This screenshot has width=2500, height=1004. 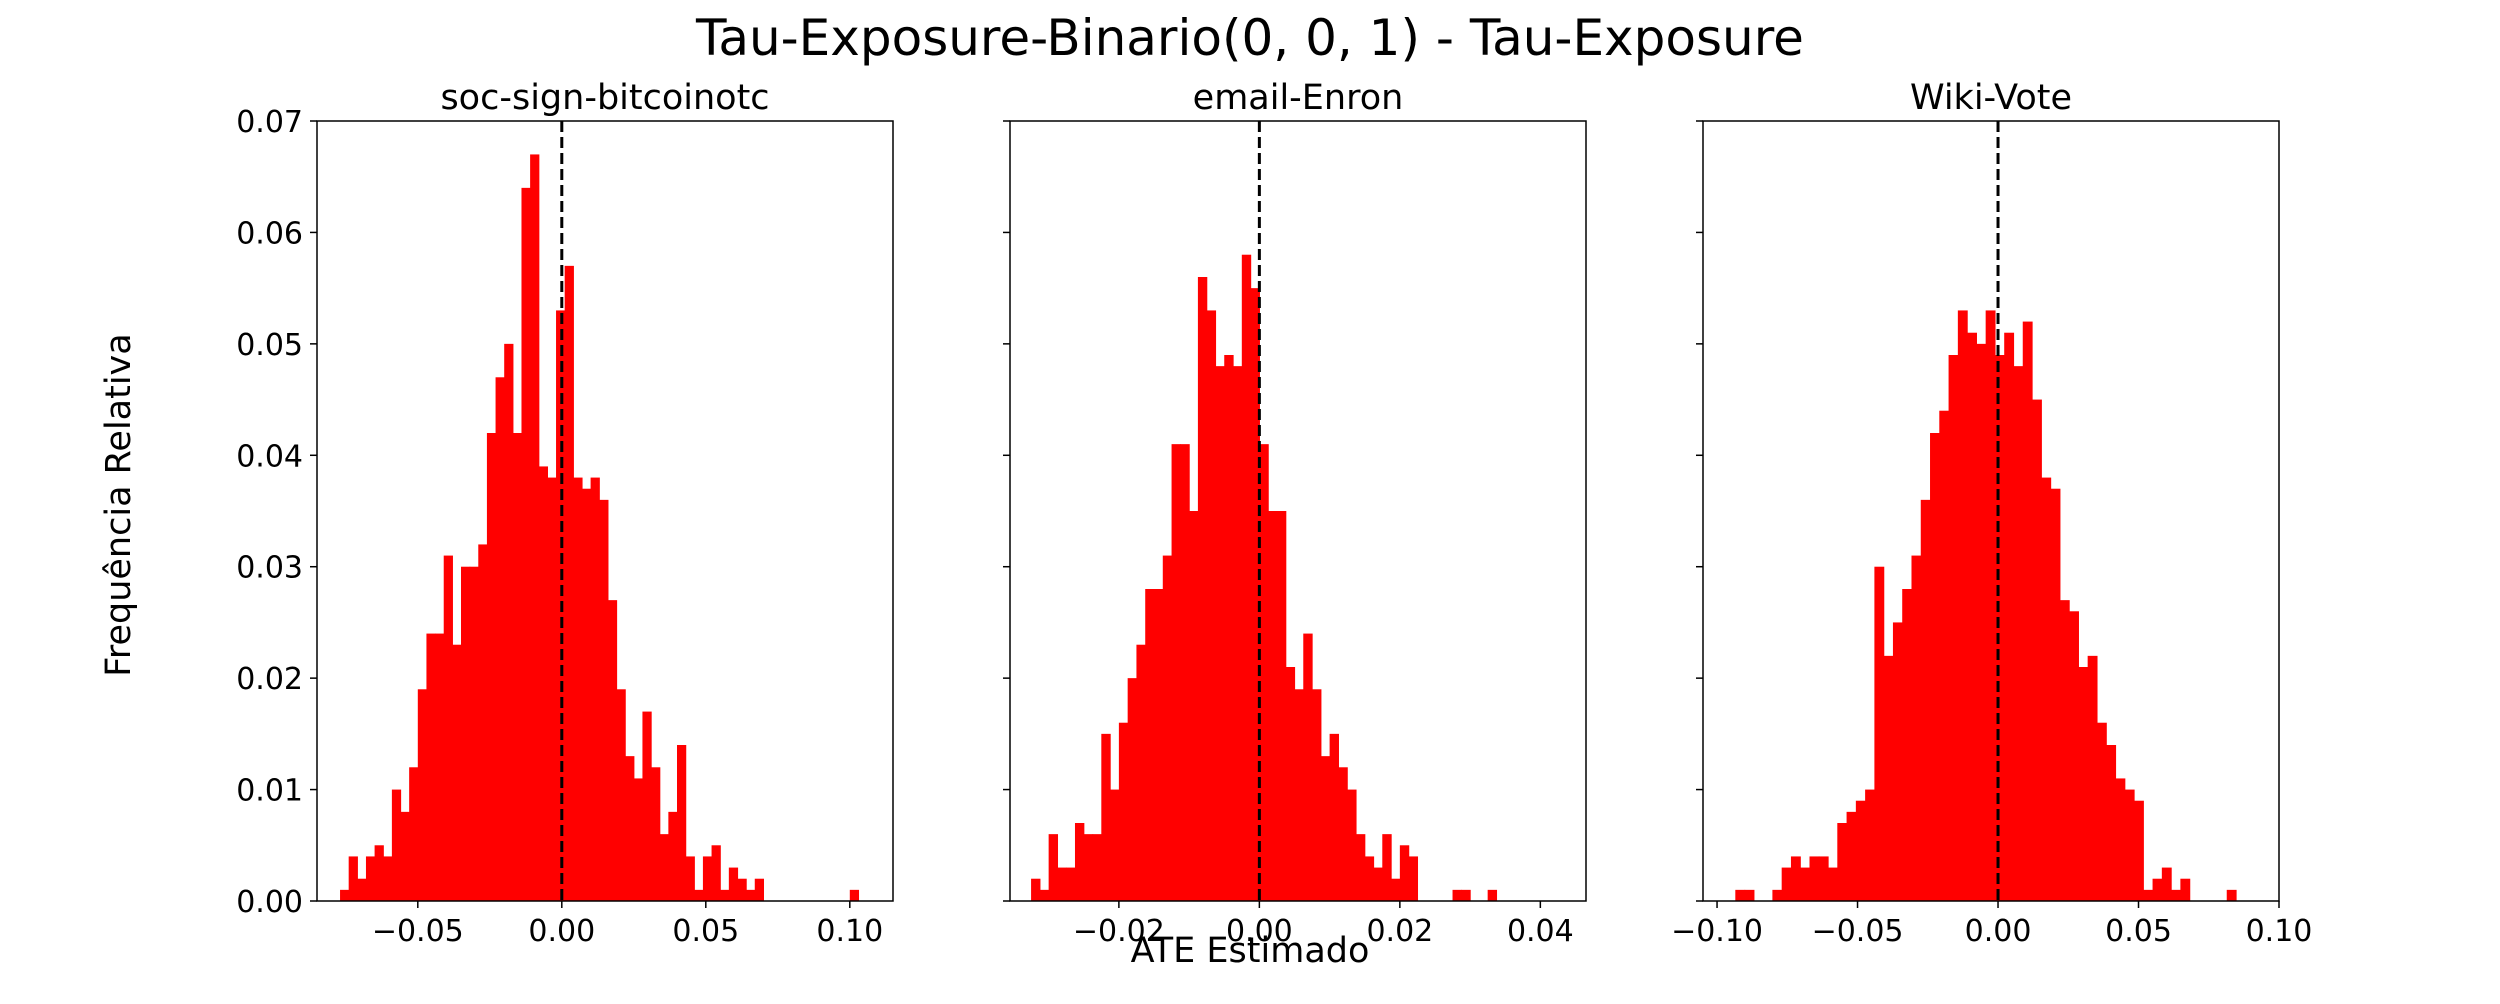 What do you see at coordinates (1250, 951) in the screenshot?
I see `x-axis-label: ATE Estimado` at bounding box center [1250, 951].